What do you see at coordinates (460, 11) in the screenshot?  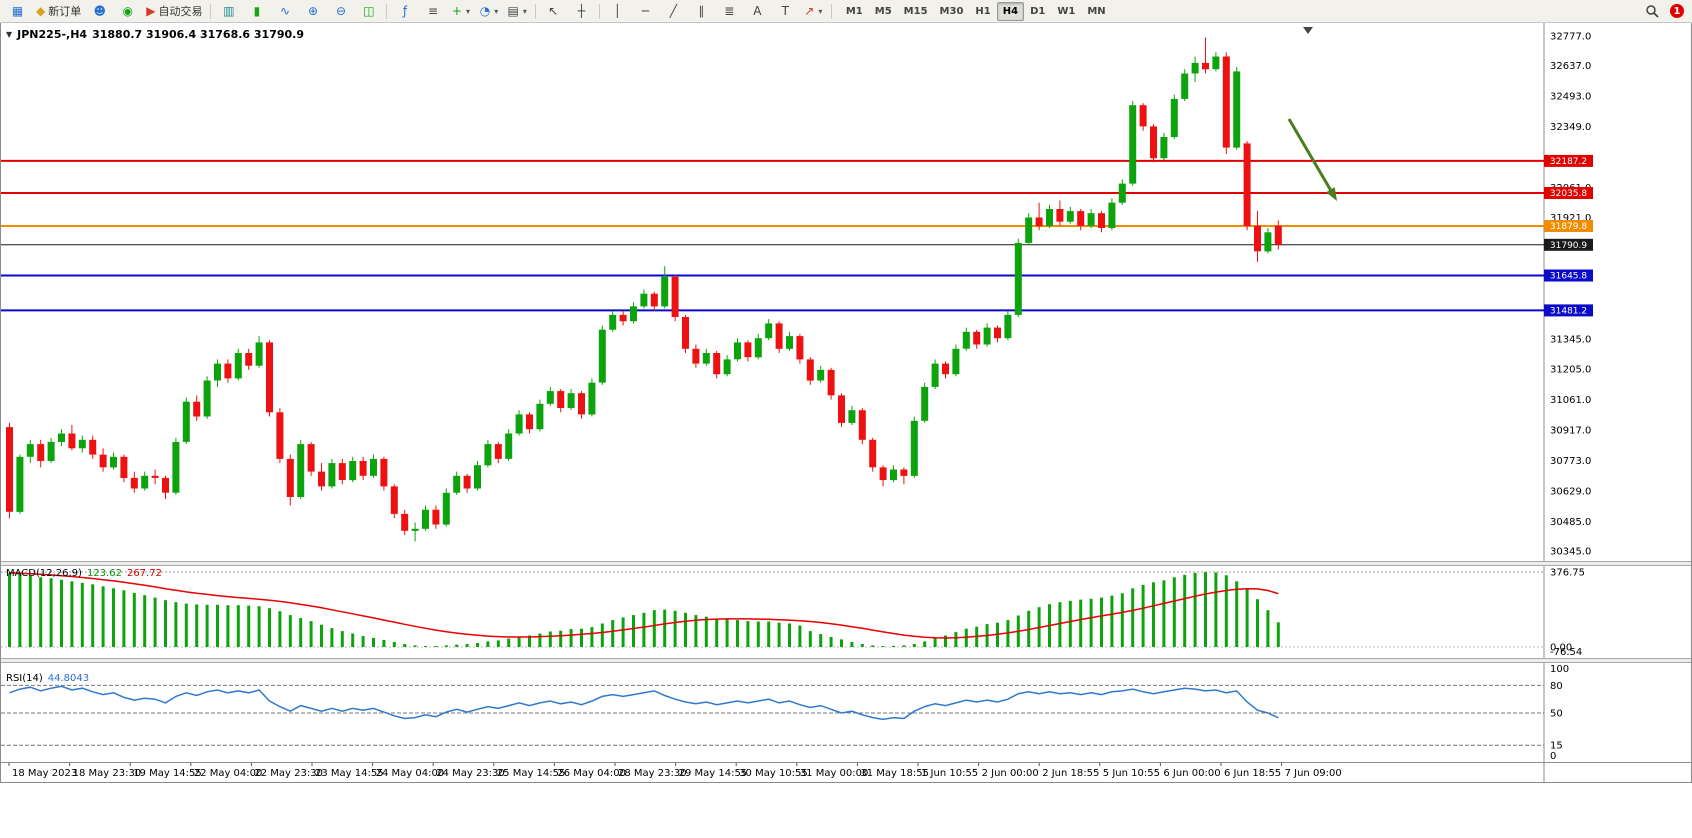 I see `add-indicator-dropdown: + ▾` at bounding box center [460, 11].